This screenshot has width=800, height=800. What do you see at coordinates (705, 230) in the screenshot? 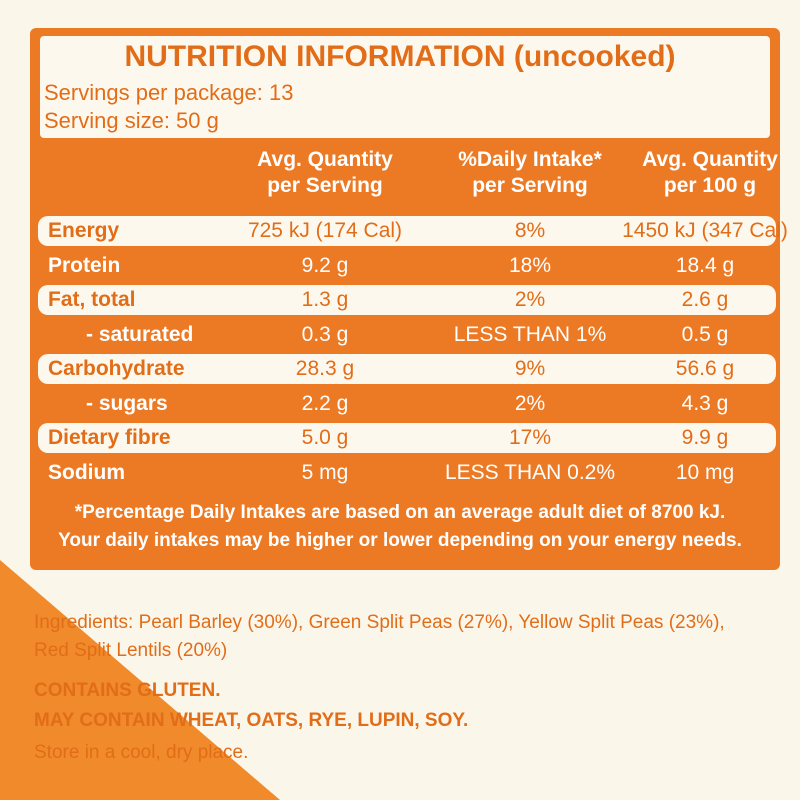
I see `cell-value: 1450 kJ (347 Cal)` at bounding box center [705, 230].